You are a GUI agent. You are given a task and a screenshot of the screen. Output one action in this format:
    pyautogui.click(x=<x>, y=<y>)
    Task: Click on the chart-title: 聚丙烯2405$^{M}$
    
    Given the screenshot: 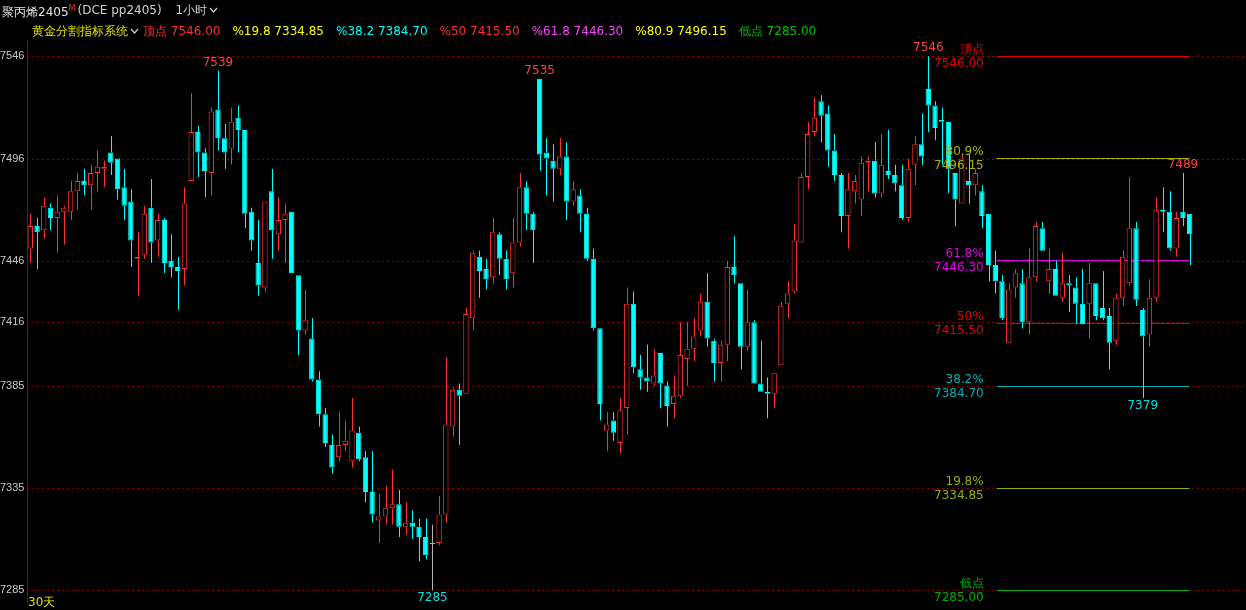 What is the action you would take?
    pyautogui.click(x=39, y=11)
    